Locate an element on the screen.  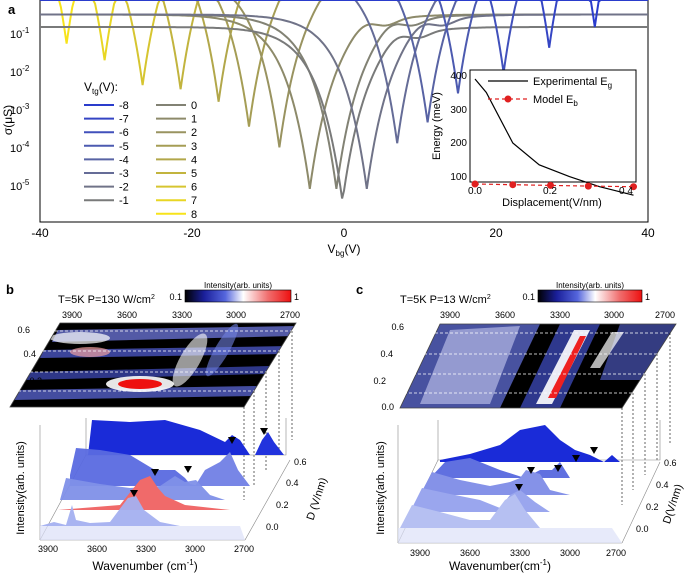
legend-label: -3 is located at coordinates (124, 174).